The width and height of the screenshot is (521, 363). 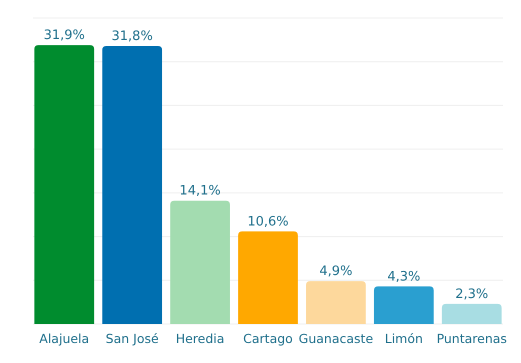 I want to click on x-tick-label: Cartago, so click(x=268, y=338).